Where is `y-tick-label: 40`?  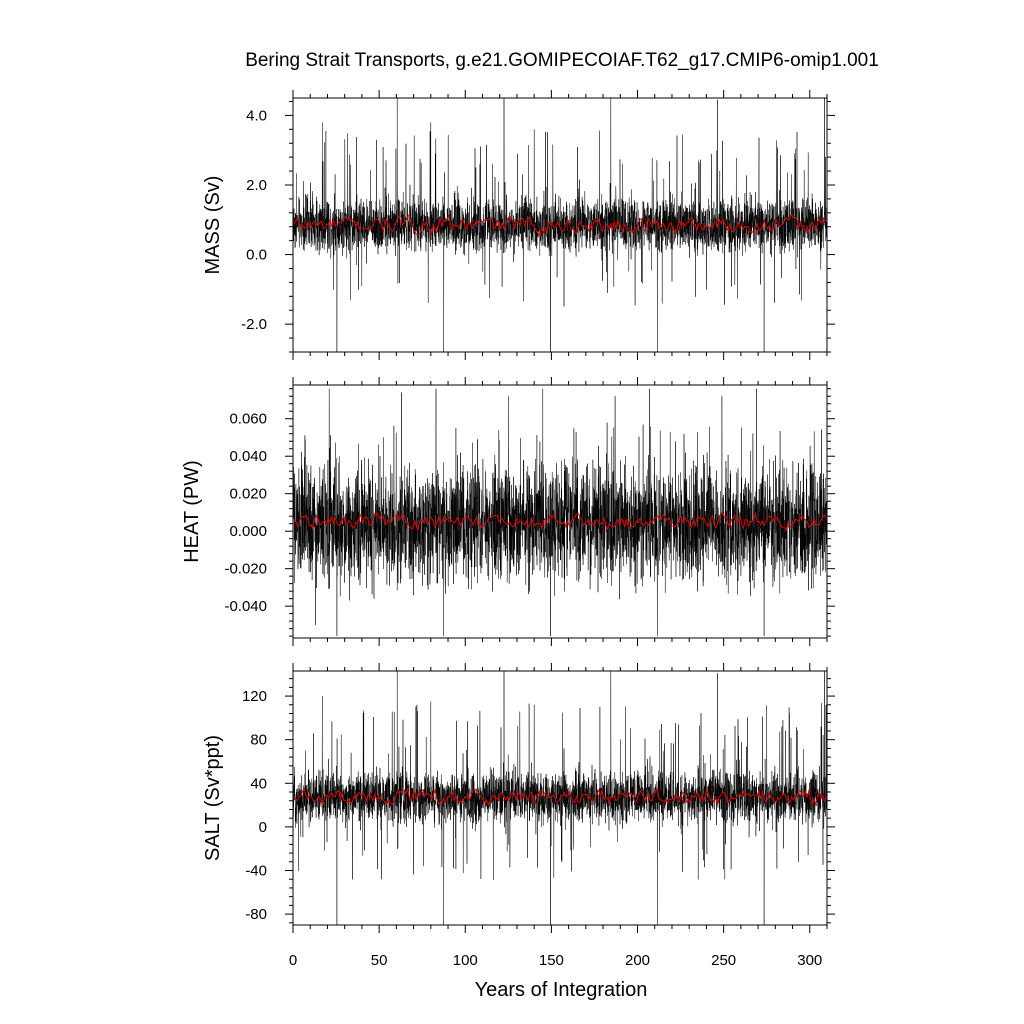
y-tick-label: 40 is located at coordinates (258, 783).